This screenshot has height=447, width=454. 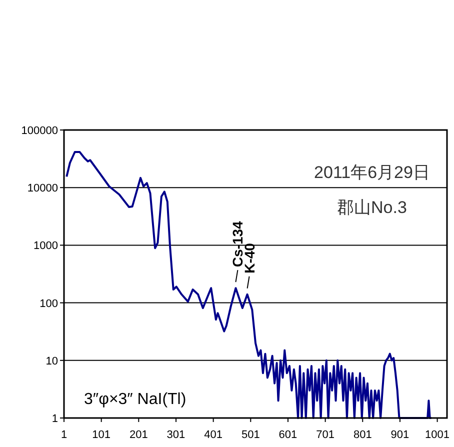 I want to click on x-tick-label: 501, so click(x=250, y=435).